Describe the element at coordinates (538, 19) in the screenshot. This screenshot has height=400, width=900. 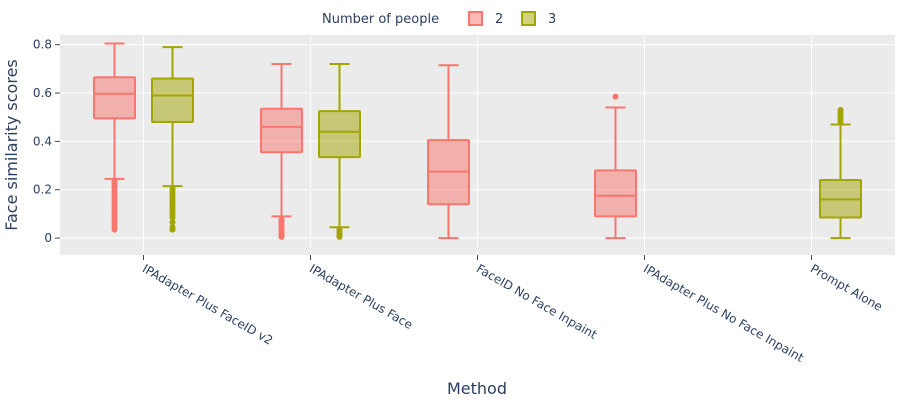
I see `legend-item-3: 3` at that location.